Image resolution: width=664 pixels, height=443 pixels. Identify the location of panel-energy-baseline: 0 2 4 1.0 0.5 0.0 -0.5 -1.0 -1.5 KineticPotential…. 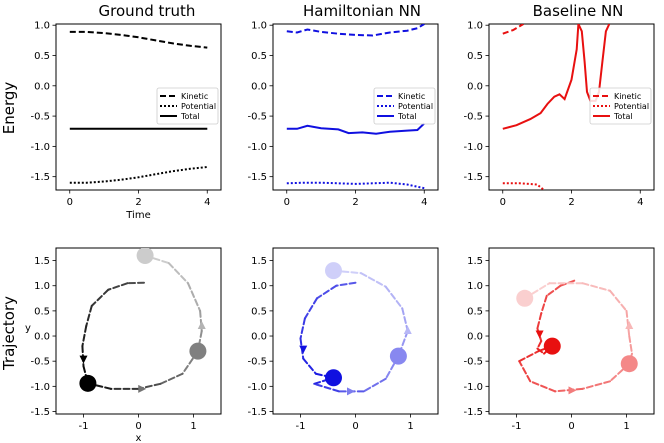
(559, 114).